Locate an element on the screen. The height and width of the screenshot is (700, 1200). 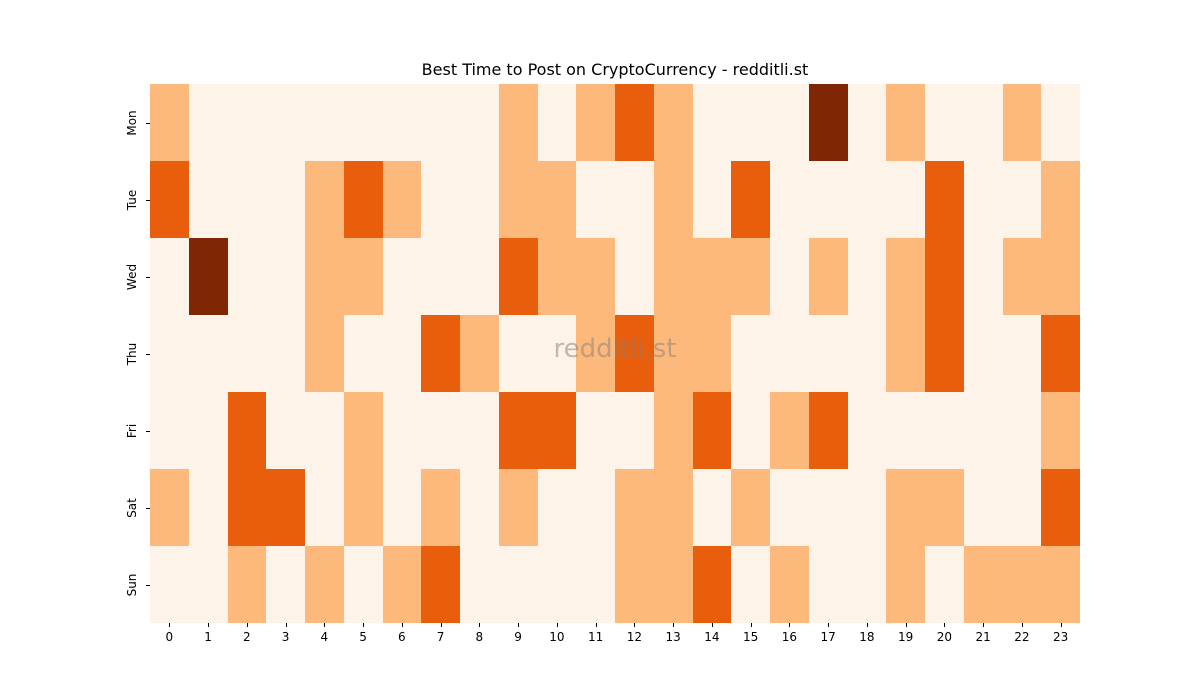
x-tick-label: 20 is located at coordinates (944, 638).